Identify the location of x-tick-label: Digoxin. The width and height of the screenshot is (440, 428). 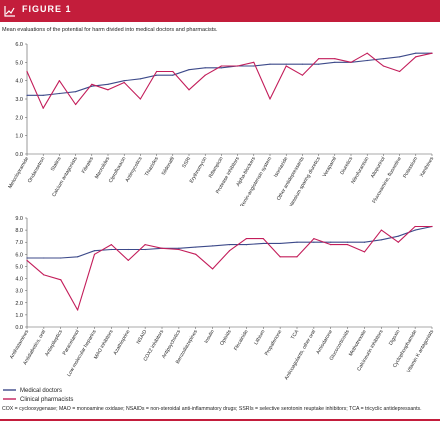
(395, 338).